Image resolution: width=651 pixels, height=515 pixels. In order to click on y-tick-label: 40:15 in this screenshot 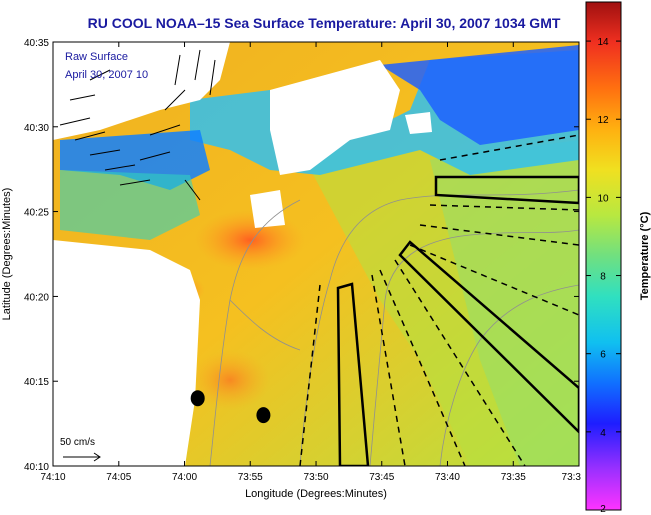, I will do `click(36, 382)`.